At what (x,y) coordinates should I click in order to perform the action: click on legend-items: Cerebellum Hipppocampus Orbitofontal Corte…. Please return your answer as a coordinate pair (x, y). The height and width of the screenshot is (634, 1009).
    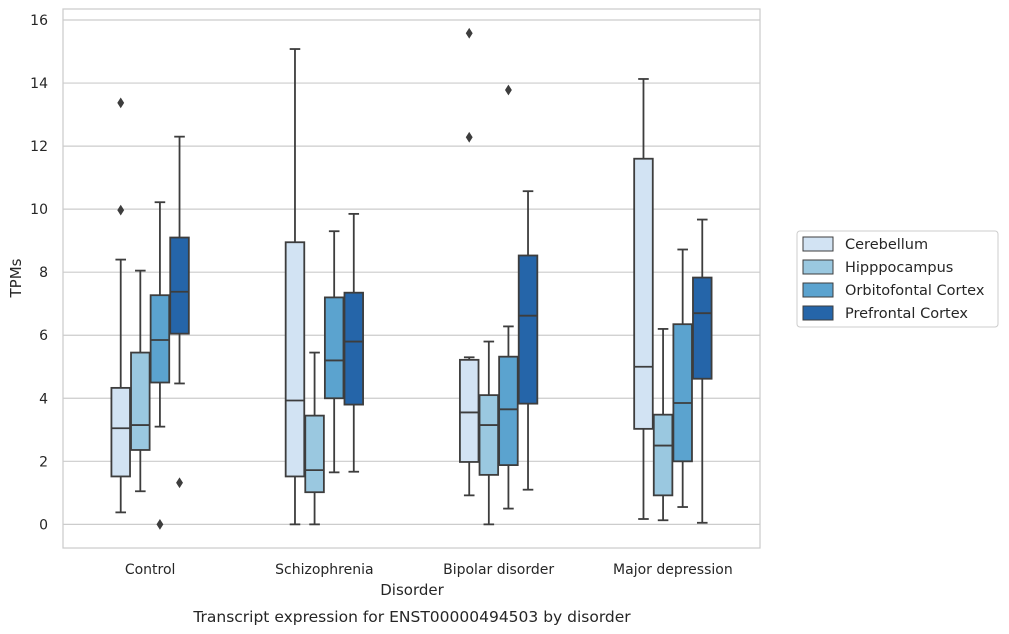
    Looking at the image, I should click on (893, 279).